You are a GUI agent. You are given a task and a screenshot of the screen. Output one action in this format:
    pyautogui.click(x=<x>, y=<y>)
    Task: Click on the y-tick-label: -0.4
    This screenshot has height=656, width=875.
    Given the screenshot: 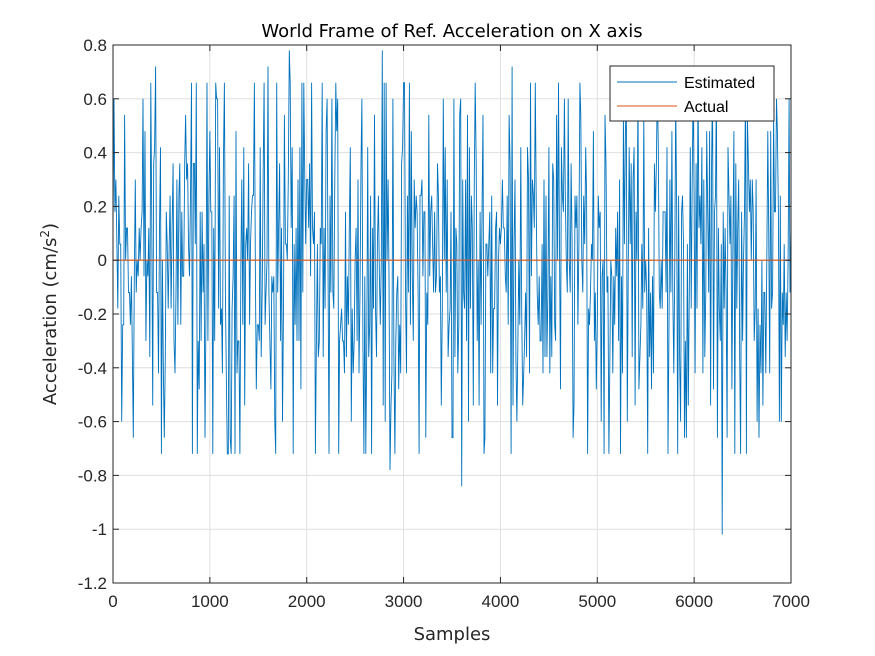 What is the action you would take?
    pyautogui.click(x=92, y=368)
    